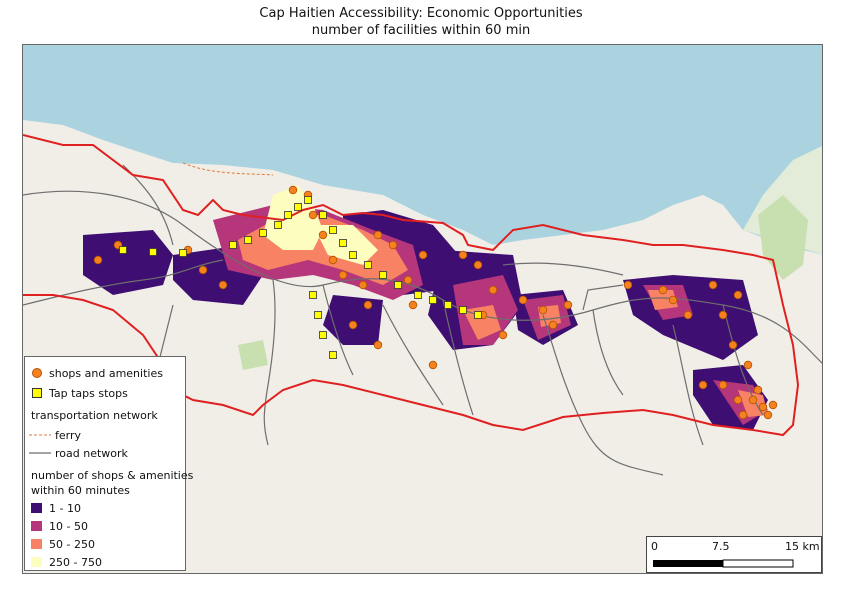 This screenshot has width=842, height=595. Describe the element at coordinates (68, 526) in the screenshot. I see `legend-class-label: 10 - 50` at that location.